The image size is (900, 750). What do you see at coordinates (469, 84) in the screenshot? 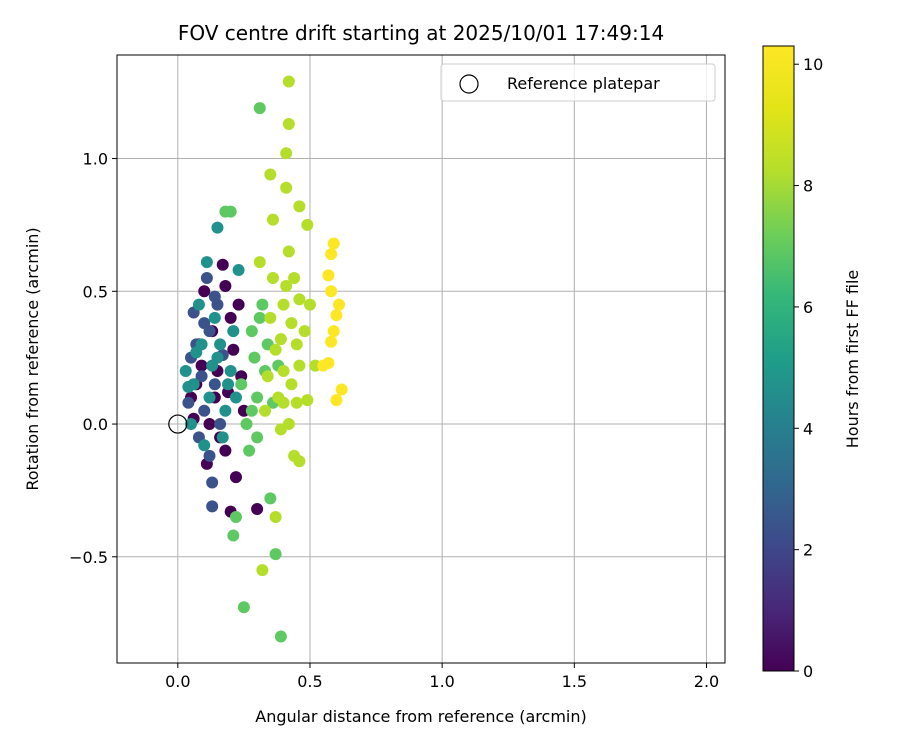
I see `legend-marker` at bounding box center [469, 84].